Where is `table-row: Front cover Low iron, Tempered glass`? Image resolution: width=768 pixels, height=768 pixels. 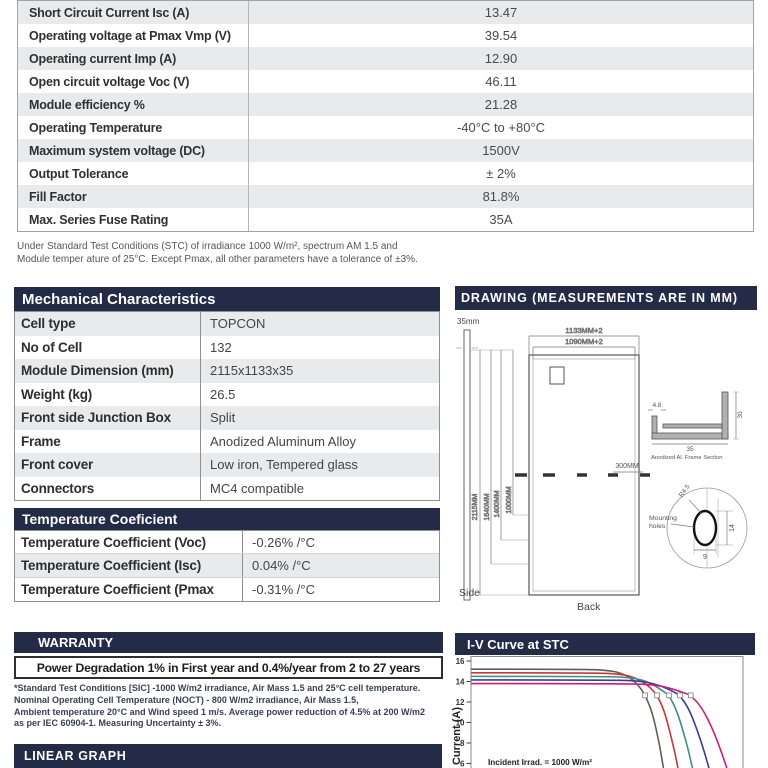 table-row: Front cover Low iron, Tempered glass is located at coordinates (227, 465).